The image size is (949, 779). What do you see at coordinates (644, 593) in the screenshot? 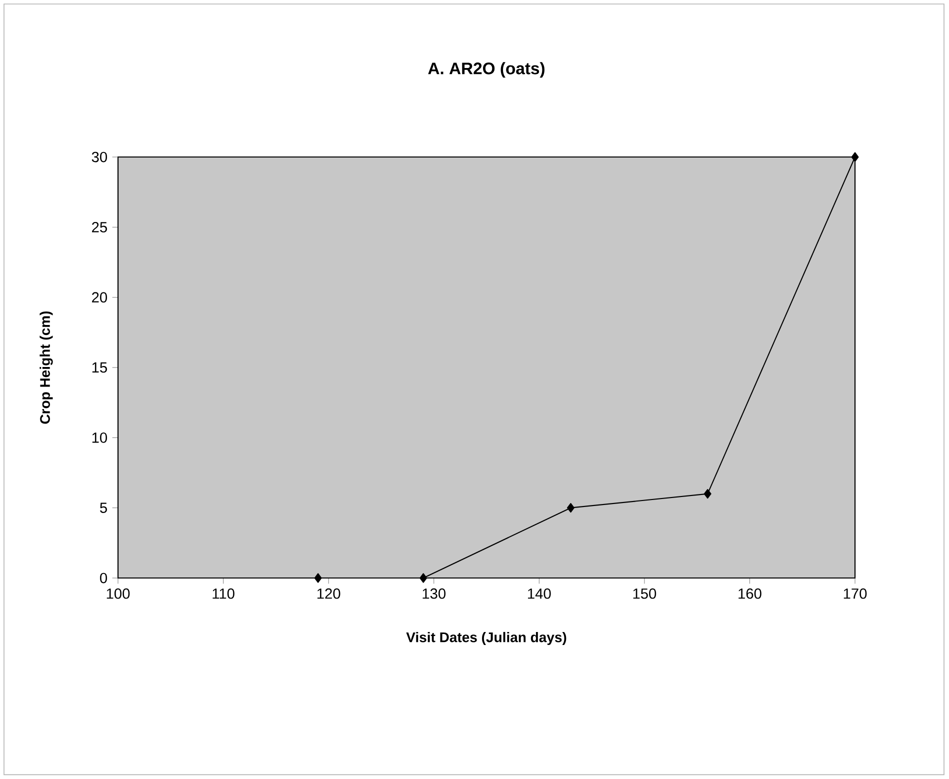
I see `x-tick-label: 150` at bounding box center [644, 593].